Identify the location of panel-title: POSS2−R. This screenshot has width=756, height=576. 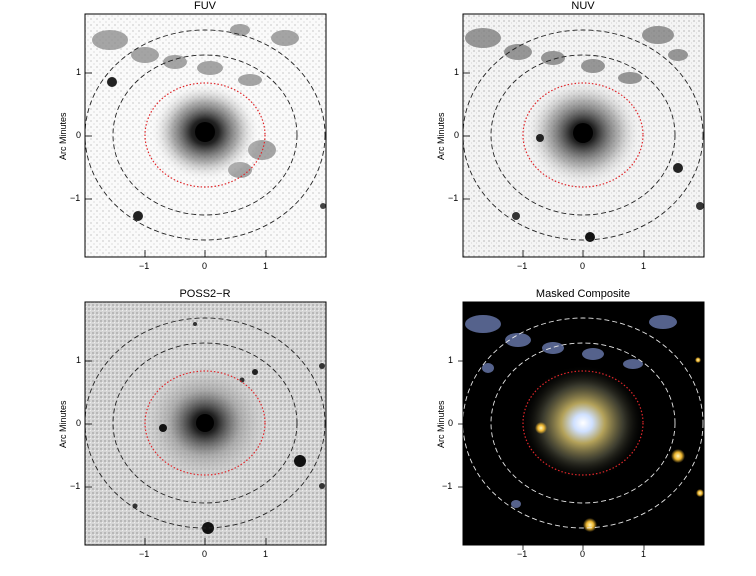
(205, 294).